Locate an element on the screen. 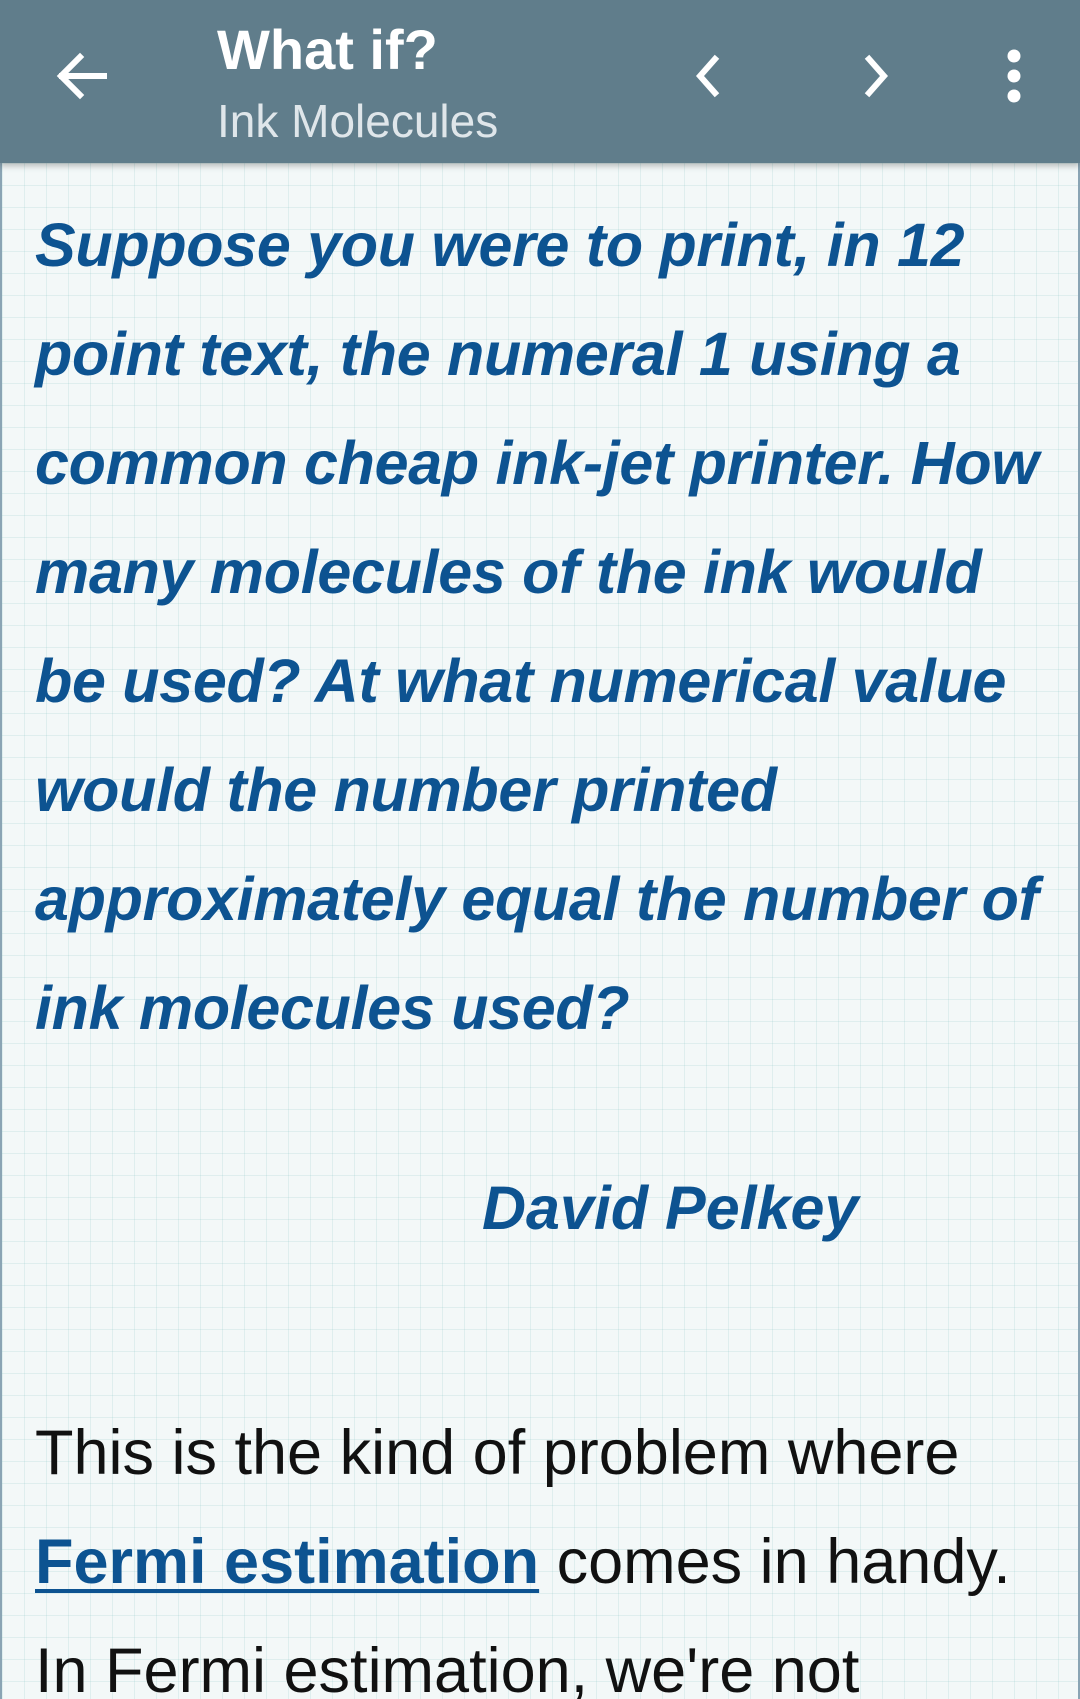  chevron-left-icon is located at coordinates (708, 78).